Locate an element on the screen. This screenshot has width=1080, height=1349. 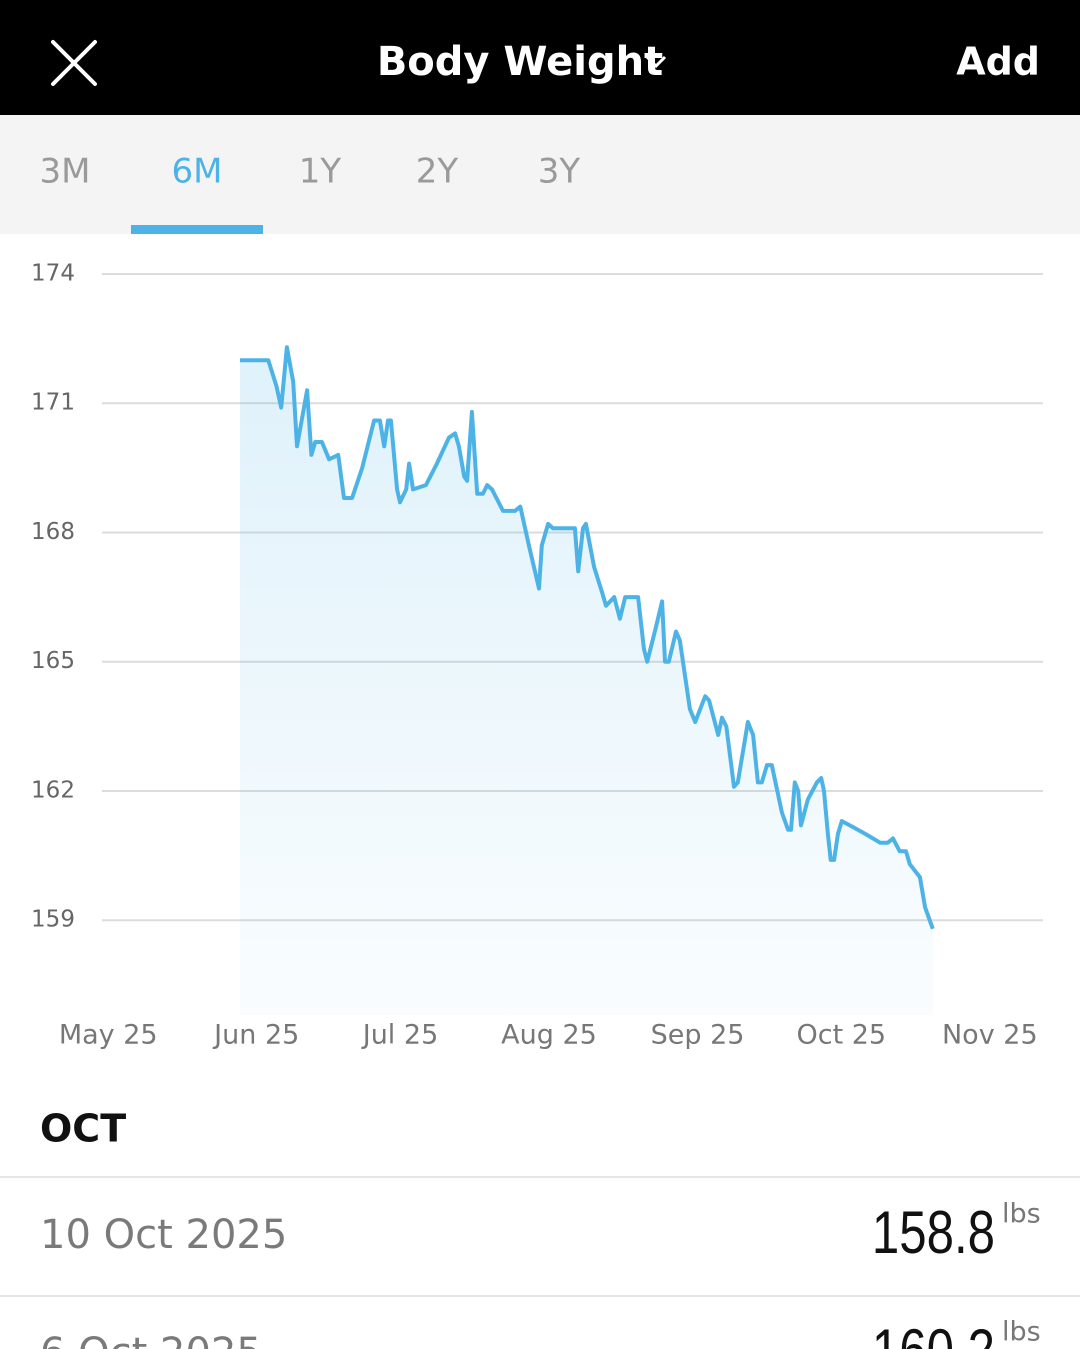
tab: 1Y is located at coordinates (320, 172).